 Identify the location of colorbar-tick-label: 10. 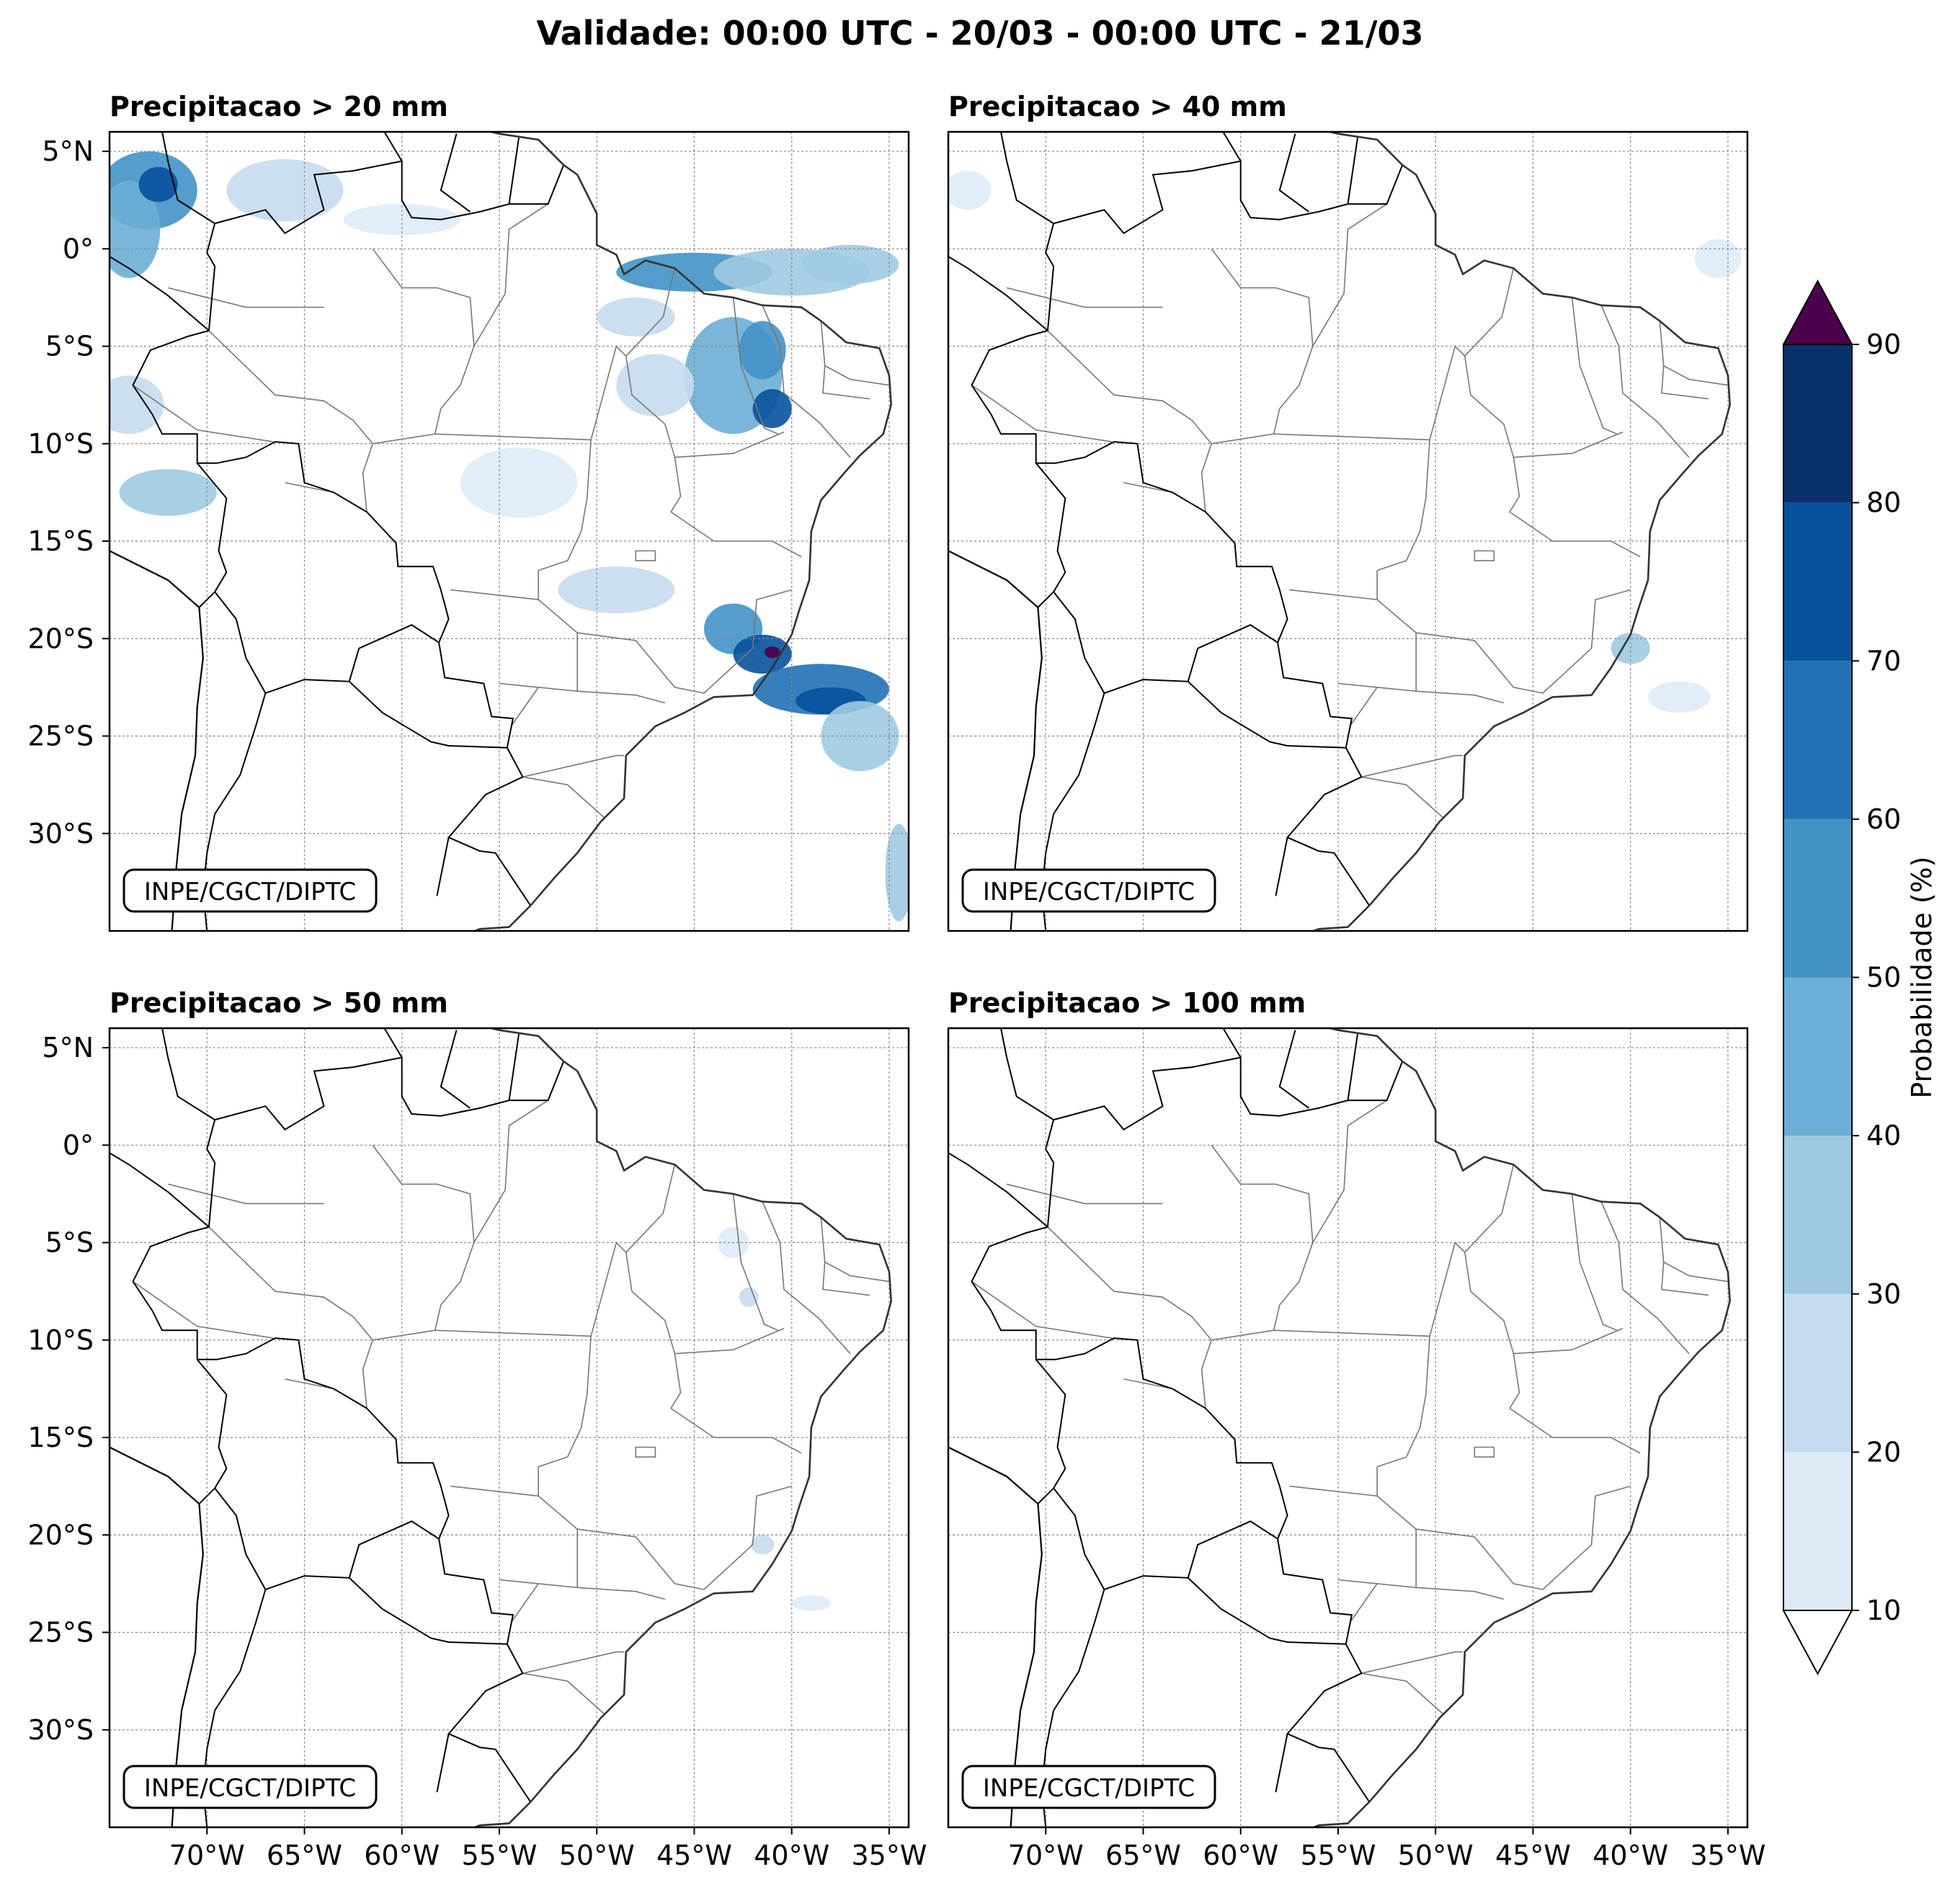
(1883, 1610).